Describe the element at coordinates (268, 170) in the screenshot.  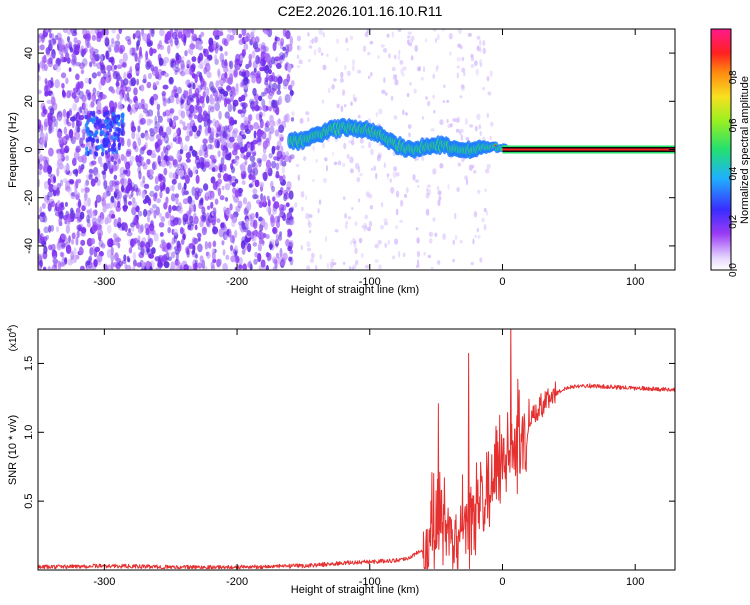
I see `heatmap-cell-2065` at that location.